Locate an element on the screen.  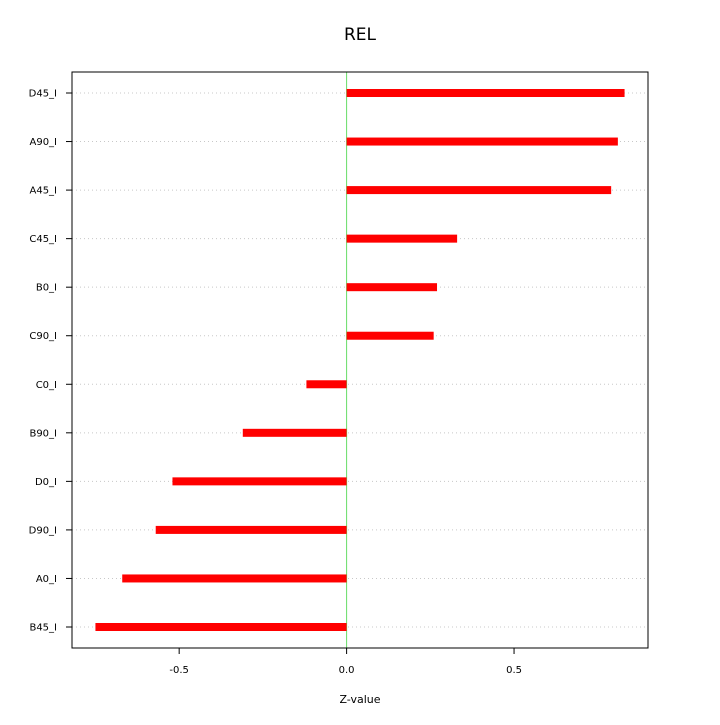
x-axis-ticks: -0.5 0.0 0.5 is located at coordinates (345, 662).